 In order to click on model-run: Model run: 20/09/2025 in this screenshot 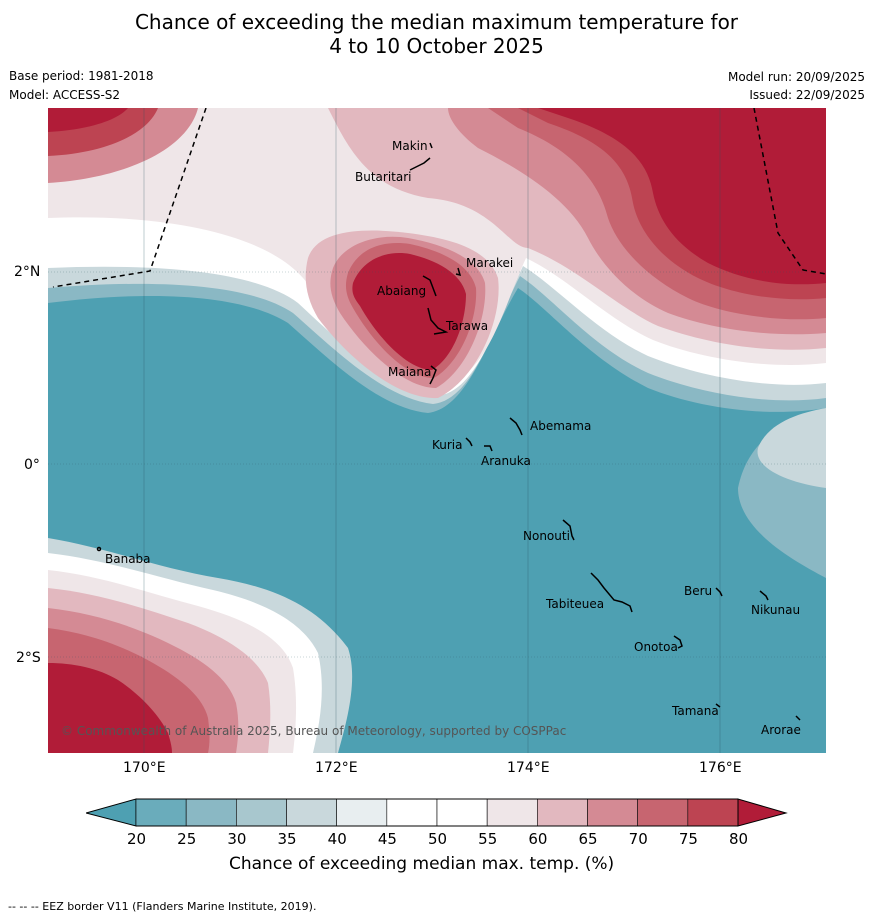, I will do `click(796, 77)`.